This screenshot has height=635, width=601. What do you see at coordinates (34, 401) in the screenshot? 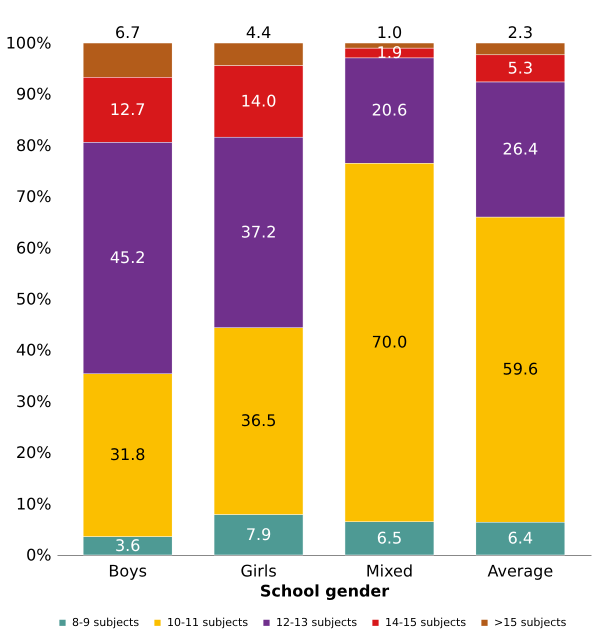
I see `y-tick-label: 30%` at bounding box center [34, 401].